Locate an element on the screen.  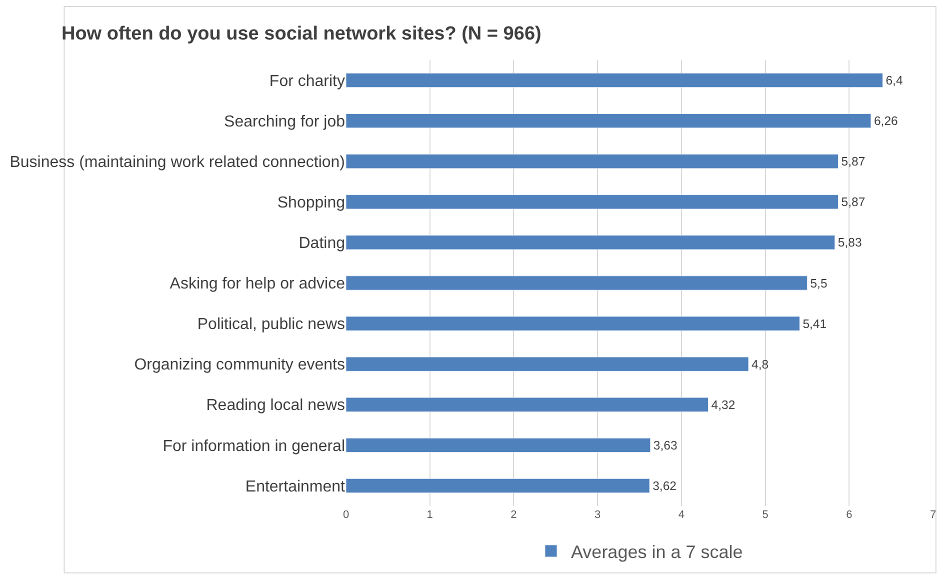
data-label: 5,41 is located at coordinates (814, 323).